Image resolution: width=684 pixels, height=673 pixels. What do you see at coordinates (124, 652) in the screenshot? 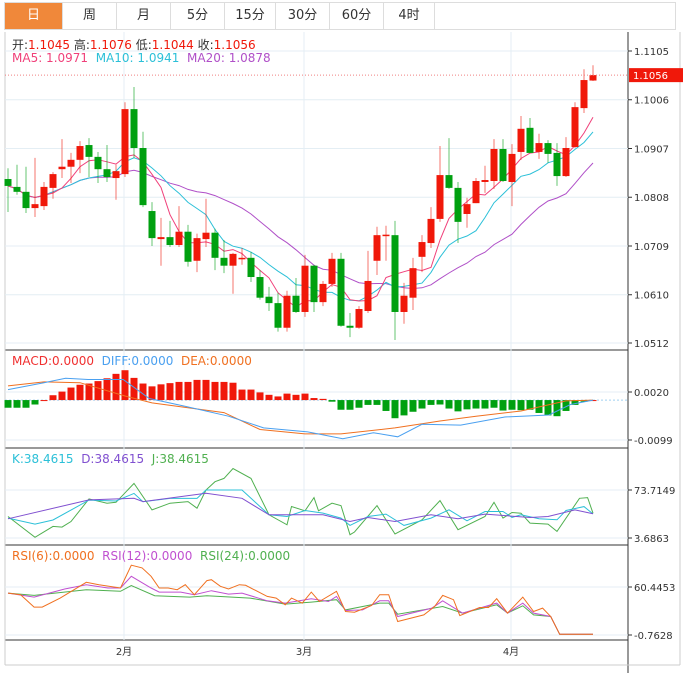
I see `month-label: 2月` at bounding box center [124, 652].